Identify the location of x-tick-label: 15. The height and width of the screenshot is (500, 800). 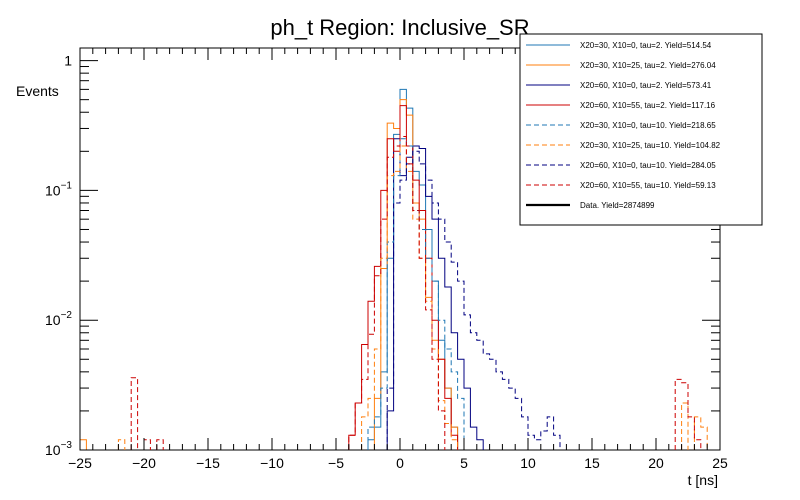
(592, 463).